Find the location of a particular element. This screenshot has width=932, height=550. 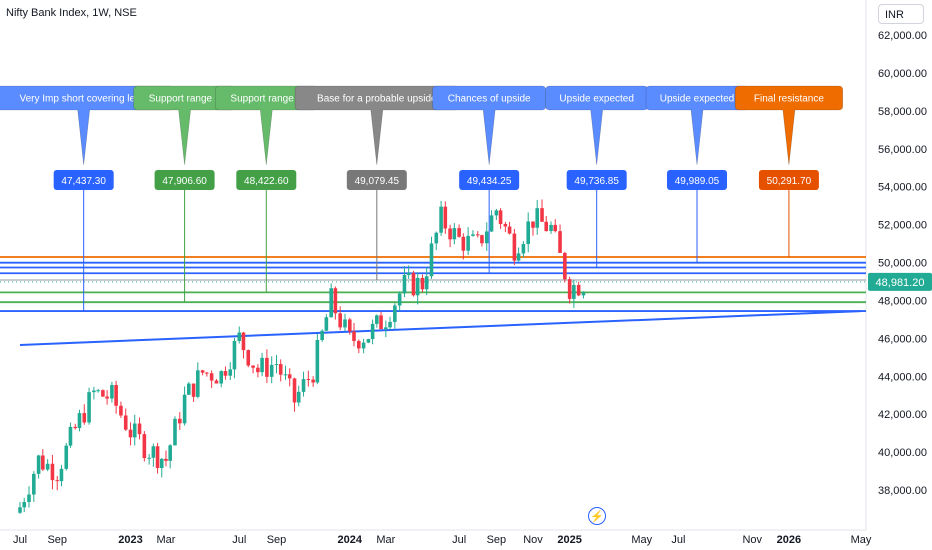

callout-text: Base for a probable upside is located at coordinates (377, 99).